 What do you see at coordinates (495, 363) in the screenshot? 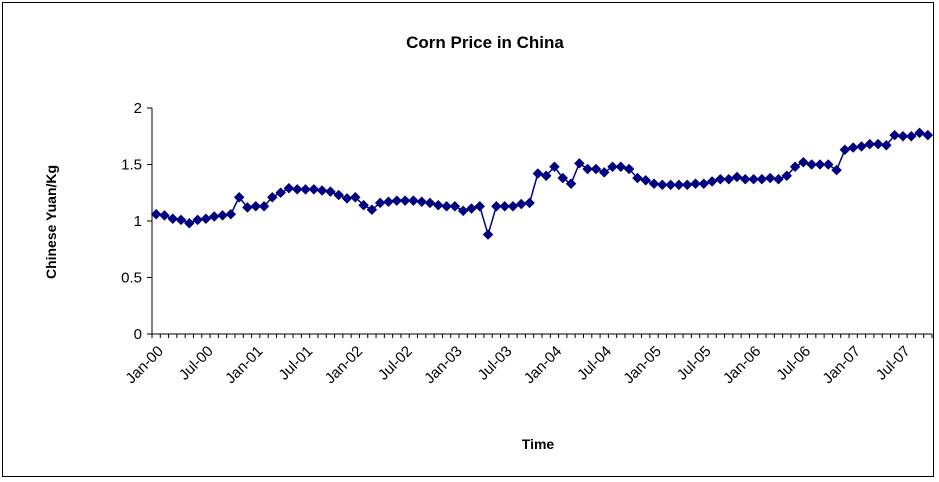
I see `x-tick-label: Jul-03` at bounding box center [495, 363].